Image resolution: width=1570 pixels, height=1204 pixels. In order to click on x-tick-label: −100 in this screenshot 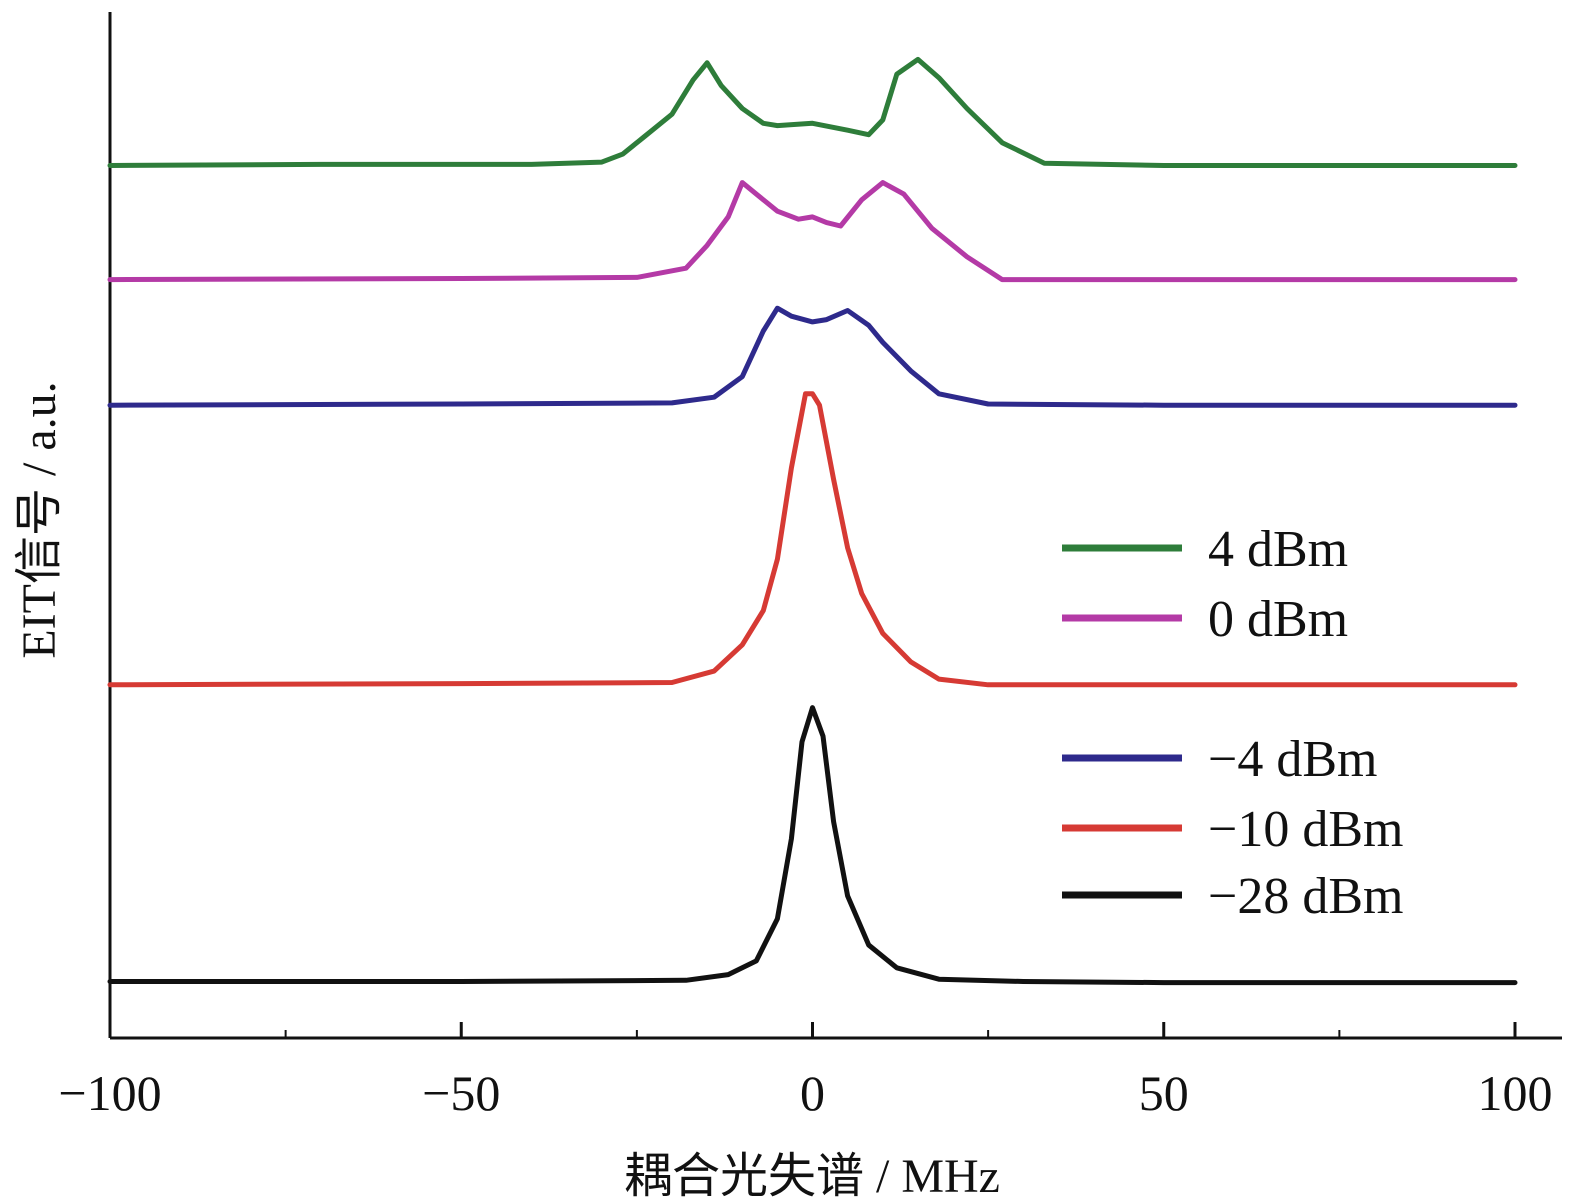, I will do `click(109, 1093)`.